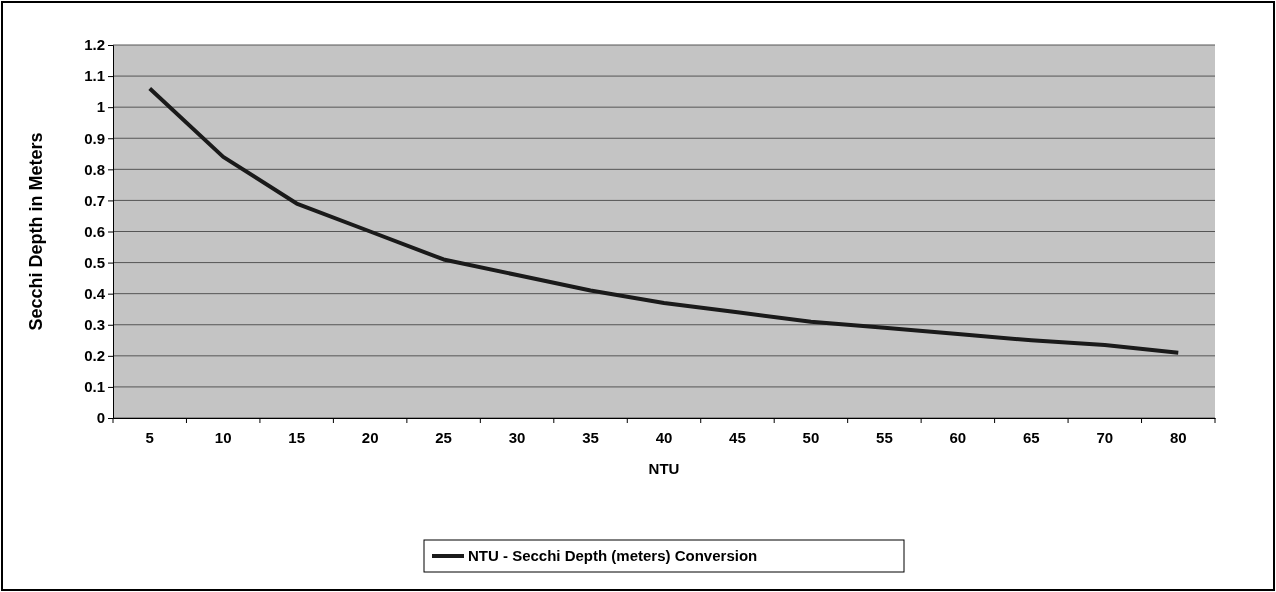 The image size is (1276, 592). I want to click on x-tick-label: 25, so click(443, 437).